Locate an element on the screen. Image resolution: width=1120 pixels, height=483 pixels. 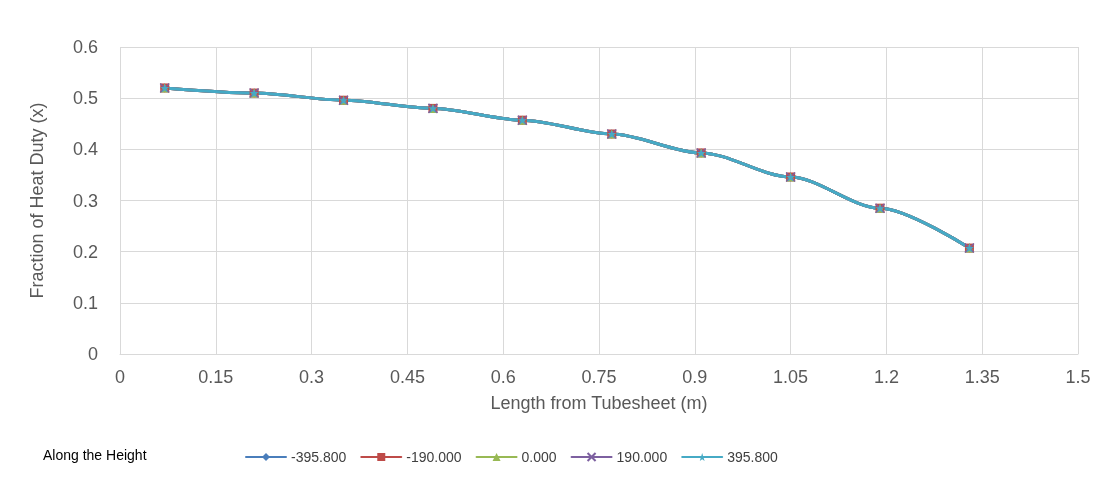
x-tick-label: 0.3 is located at coordinates (312, 377).